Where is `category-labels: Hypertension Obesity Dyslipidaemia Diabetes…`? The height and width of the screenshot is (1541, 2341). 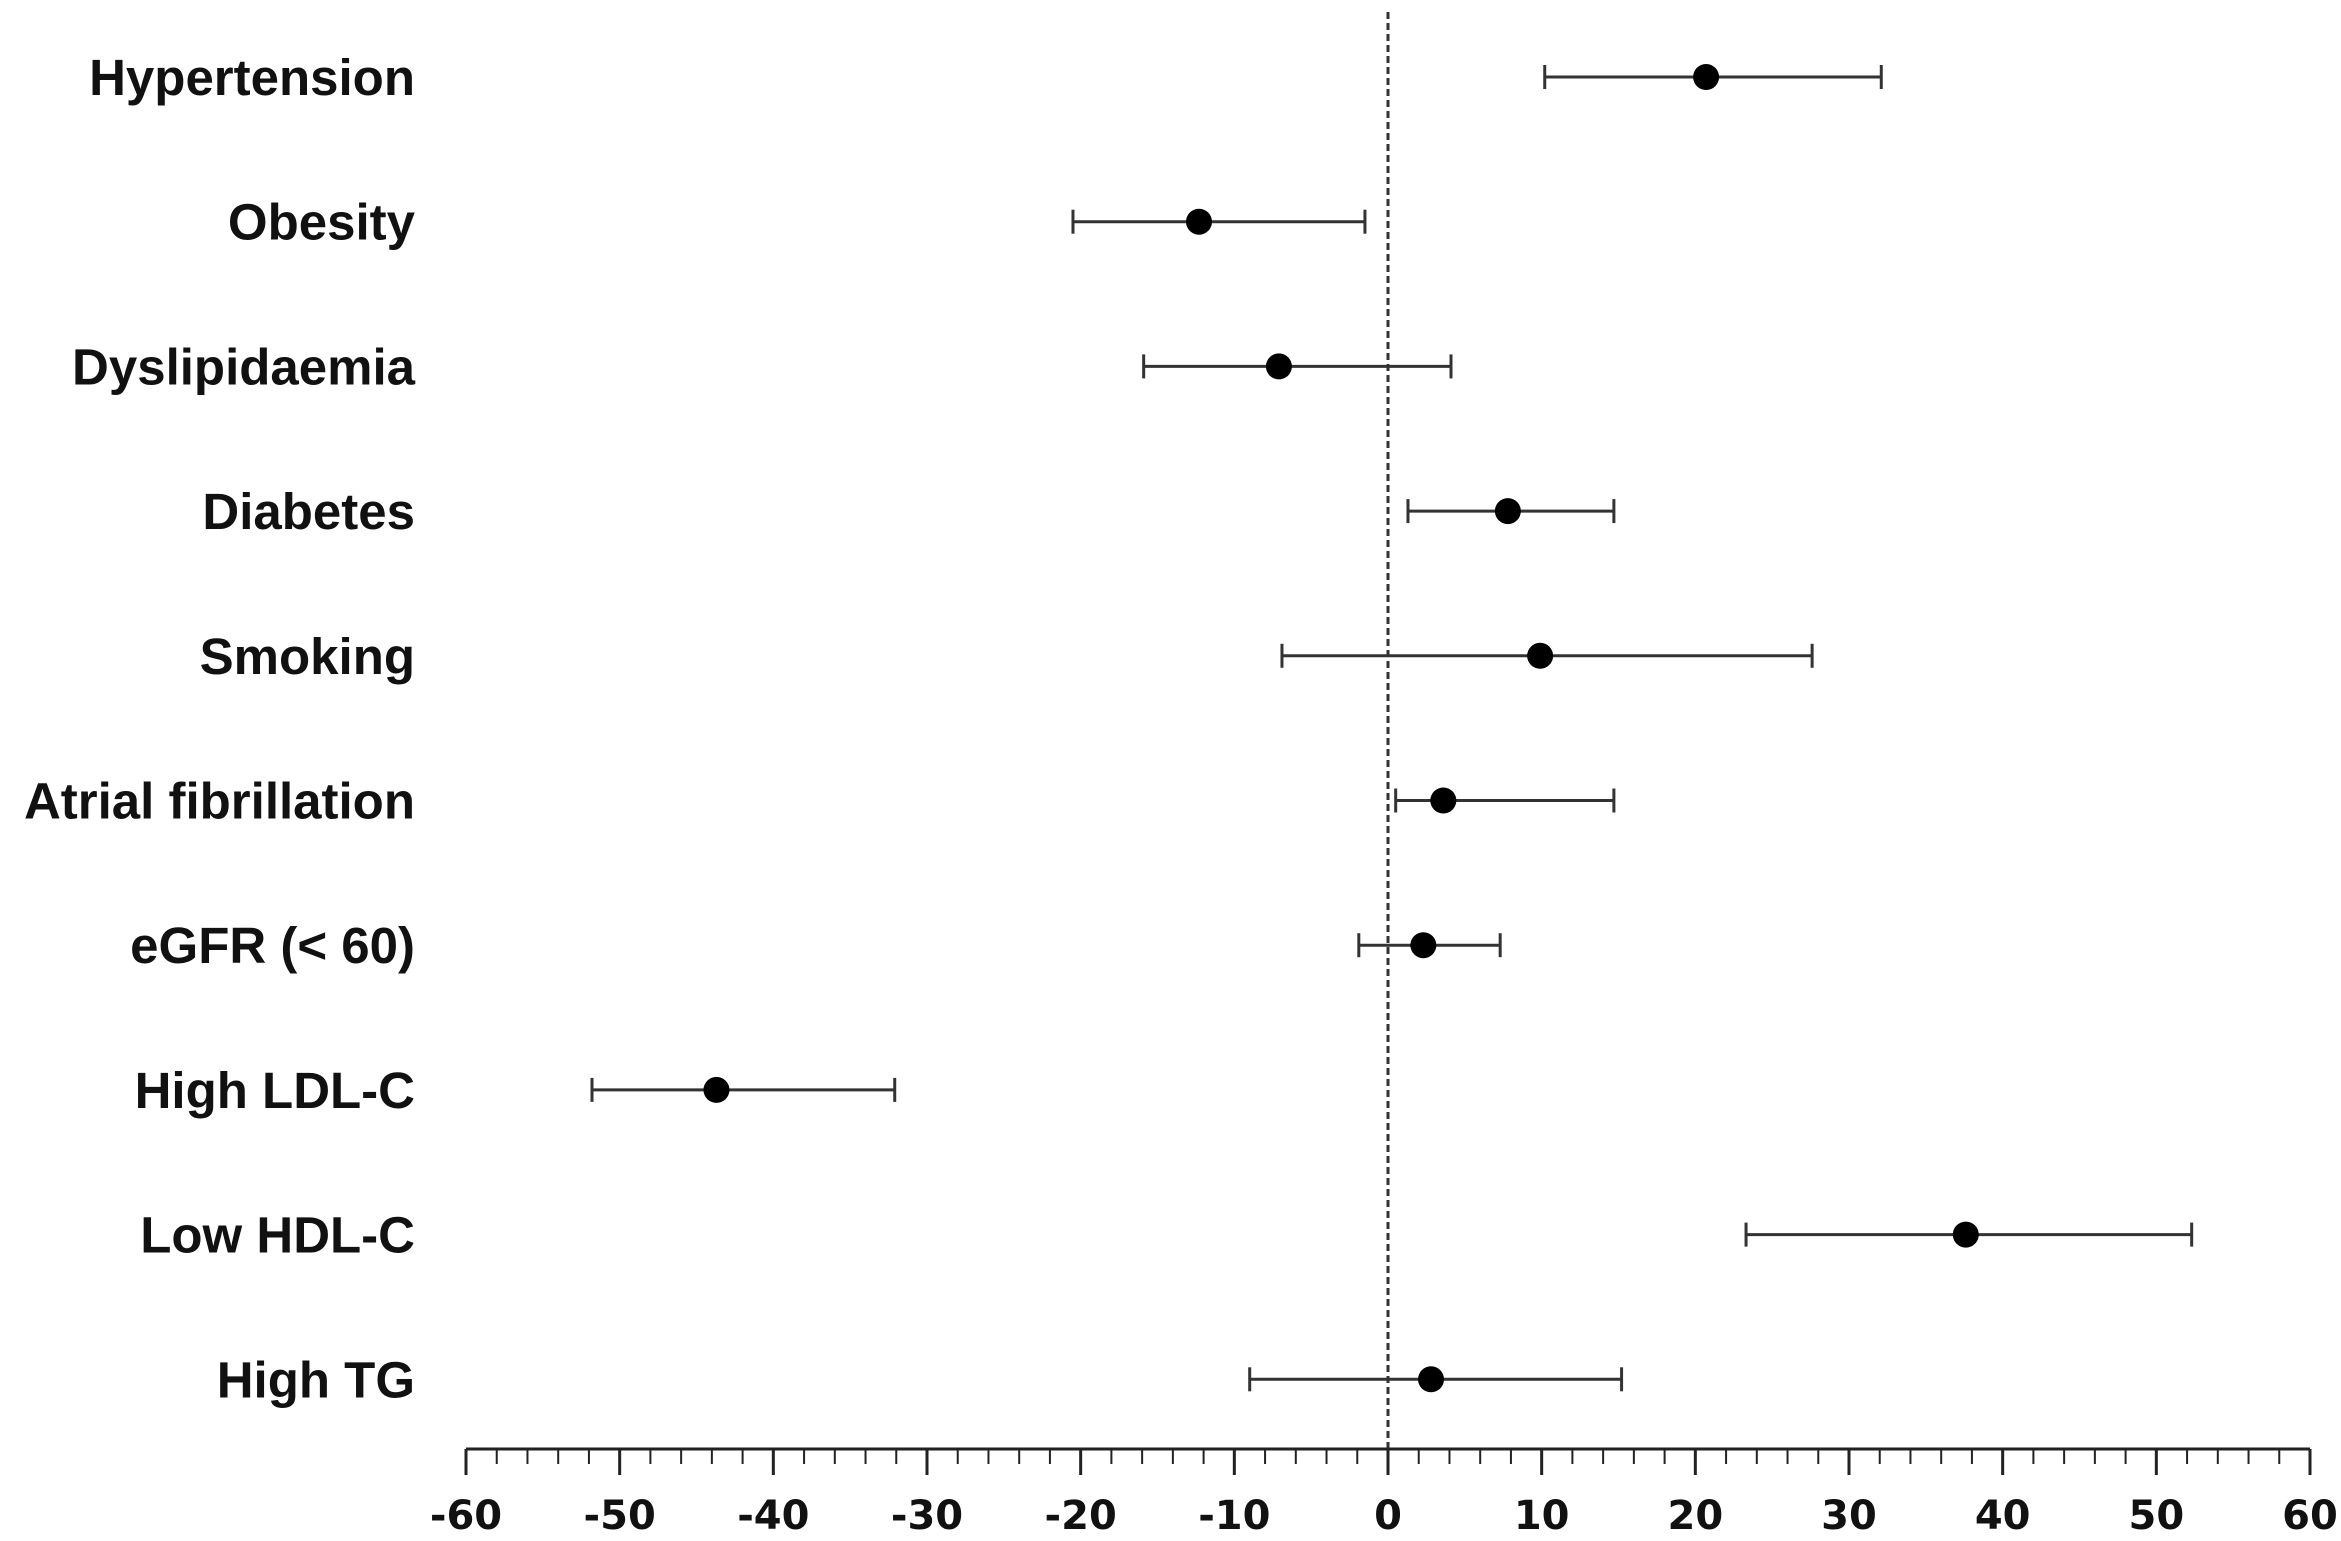 category-labels: Hypertension Obesity Dyslipidaemia Diabetes… is located at coordinates (220, 728).